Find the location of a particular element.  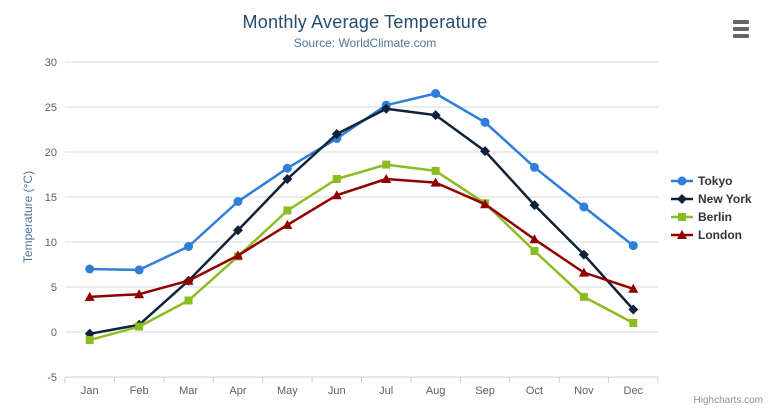

x-axis-label: Dec is located at coordinates (634, 391).